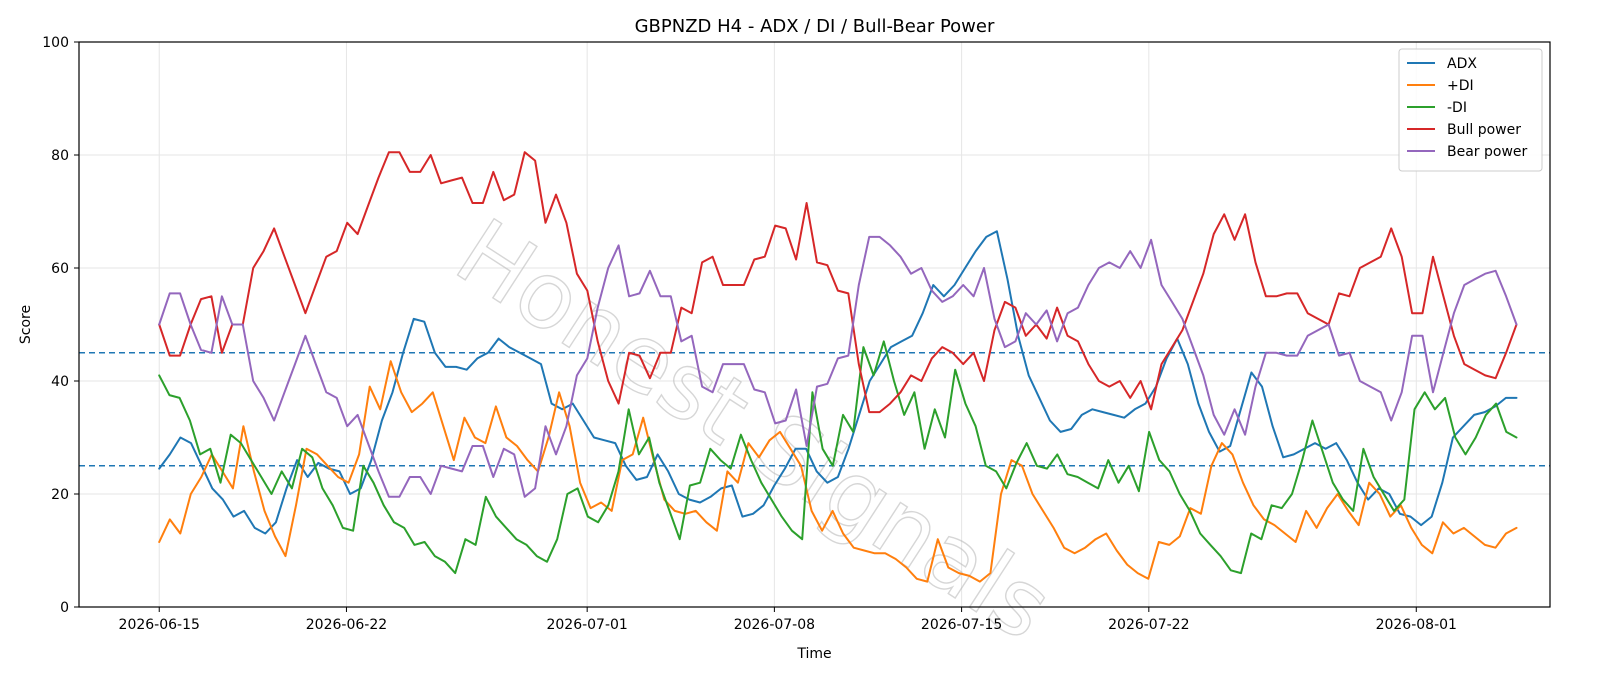 This screenshot has height=686, width=1600. I want to click on y-tick-label: 40, so click(60, 382).